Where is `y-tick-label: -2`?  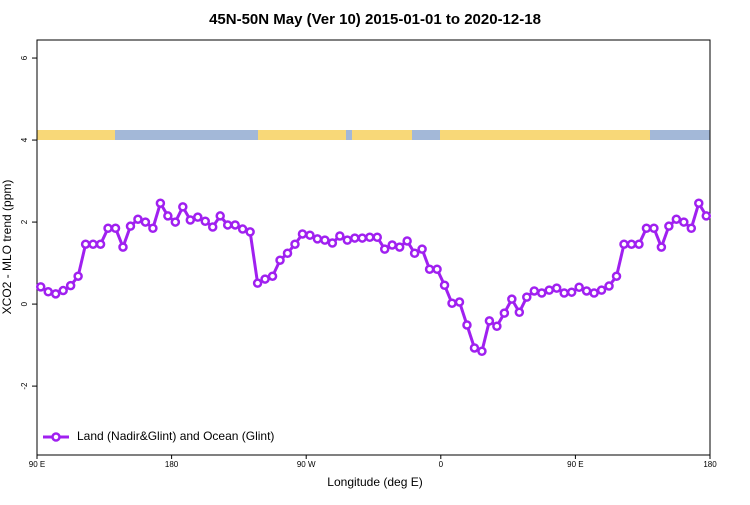 y-tick-label: -2 is located at coordinates (24, 386).